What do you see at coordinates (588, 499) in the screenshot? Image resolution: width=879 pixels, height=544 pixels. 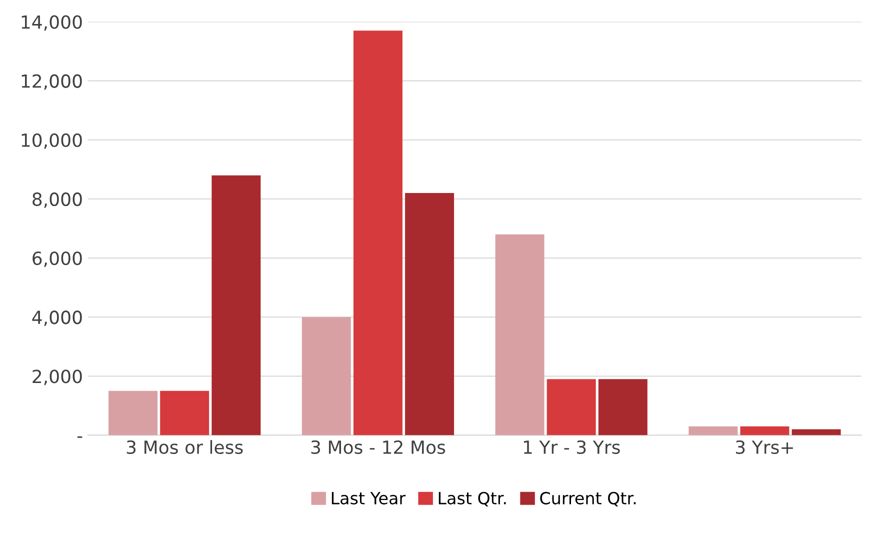 I see `legend-label: Current Qtr.` at bounding box center [588, 499].